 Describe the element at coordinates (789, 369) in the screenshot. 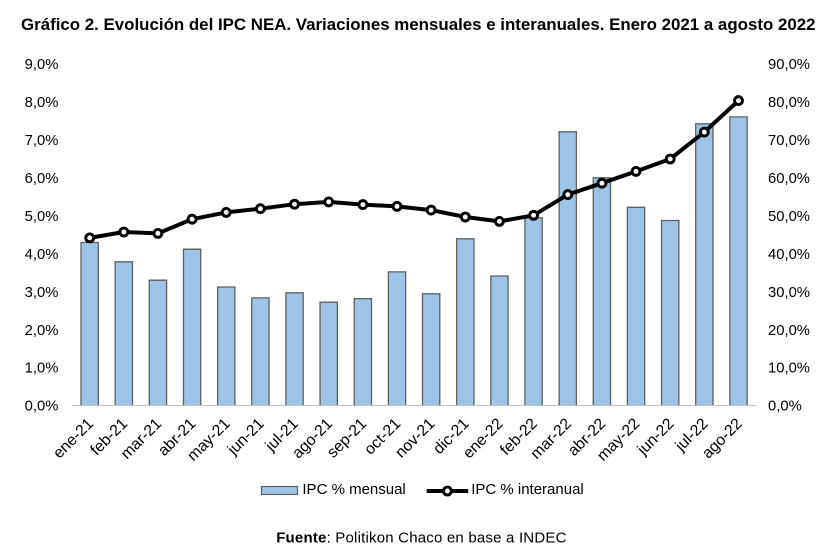

I see `svg-text: 10,0%` at that location.